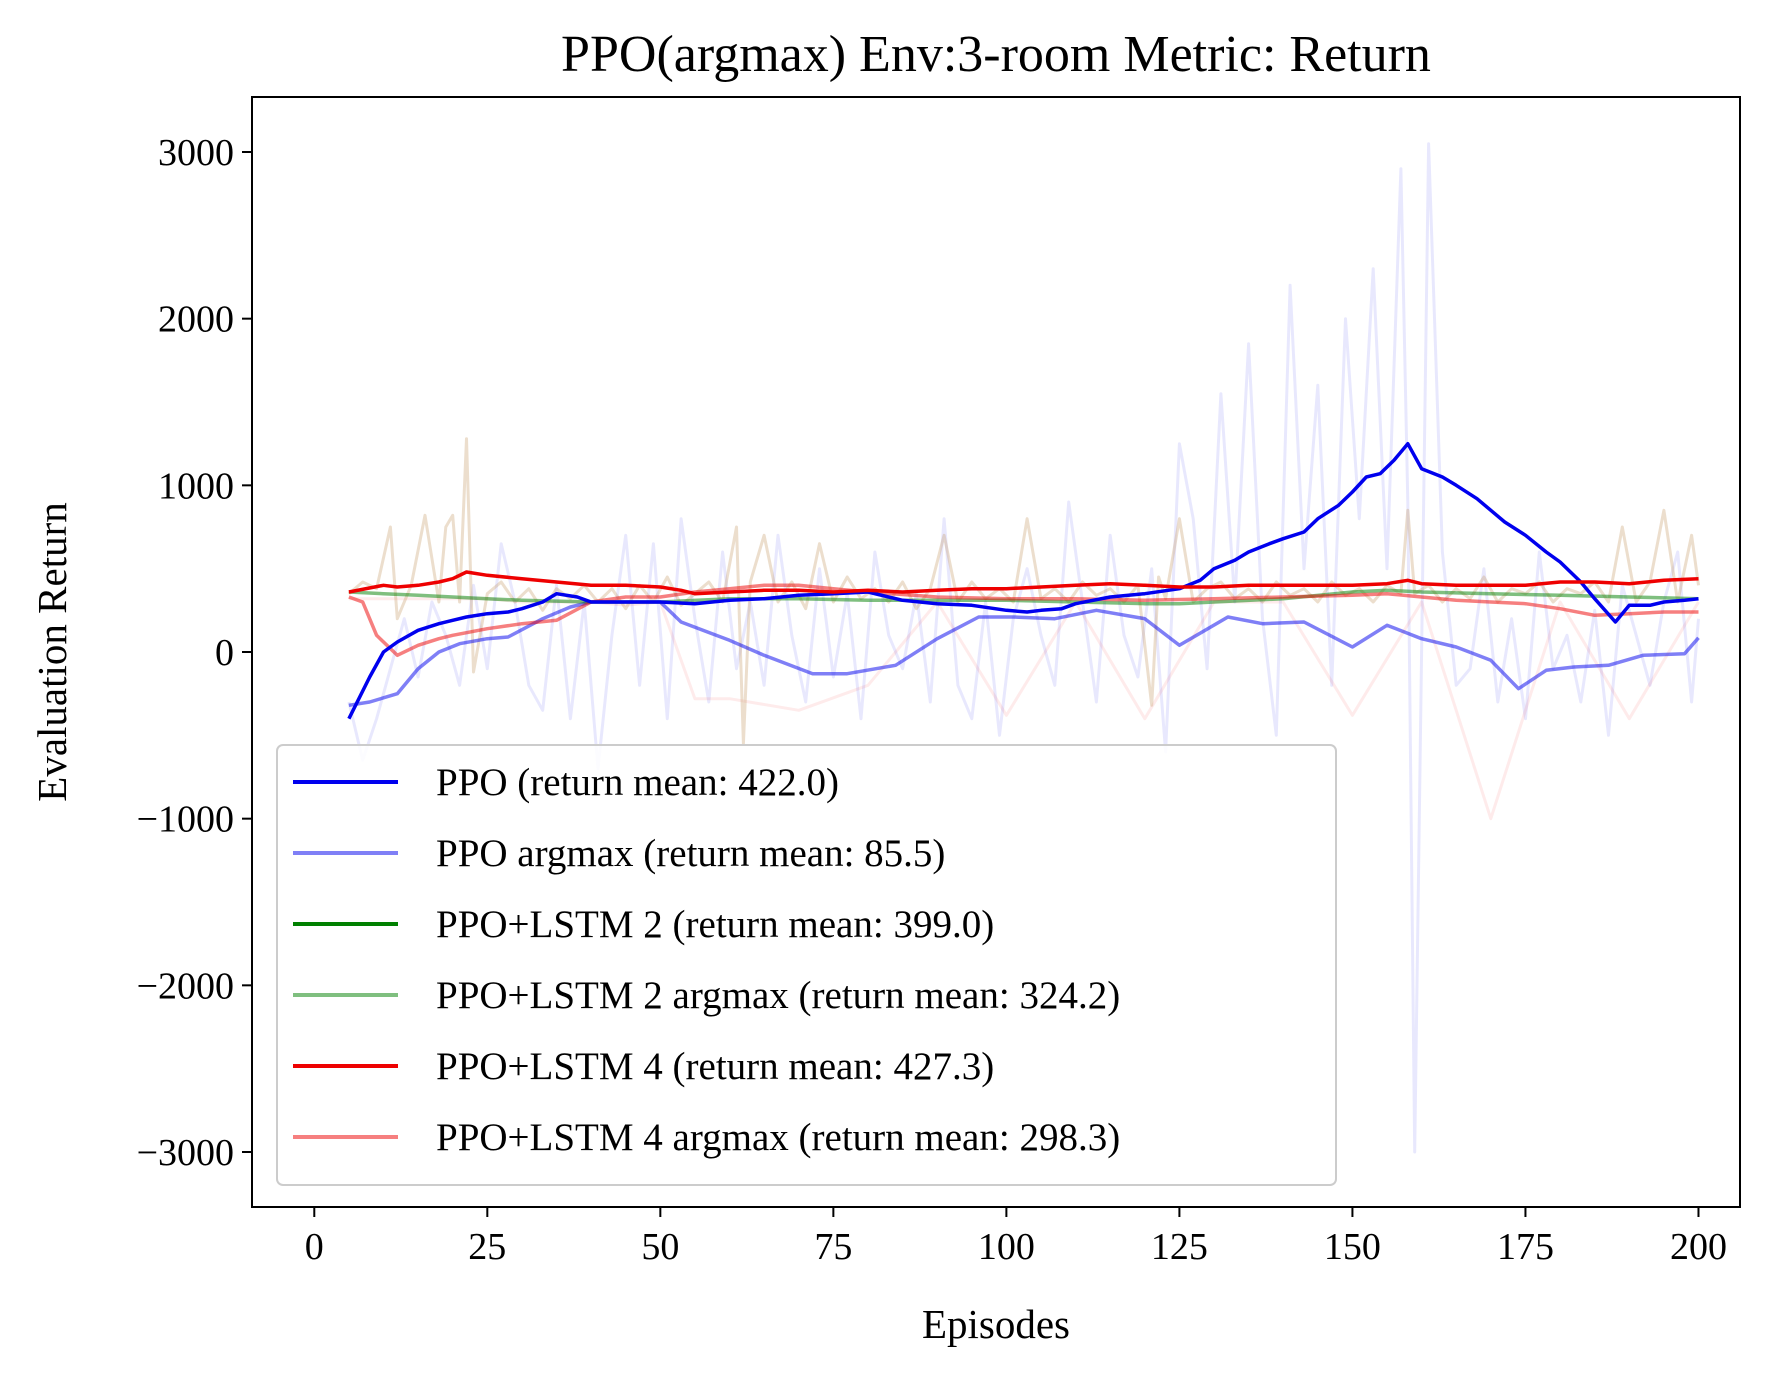 Image resolution: width=1768 pixels, height=1373 pixels. What do you see at coordinates (715, 1066) in the screenshot?
I see `legend-label-5: PPO+LSTM 4 (return mean: 427.3)` at bounding box center [715, 1066].